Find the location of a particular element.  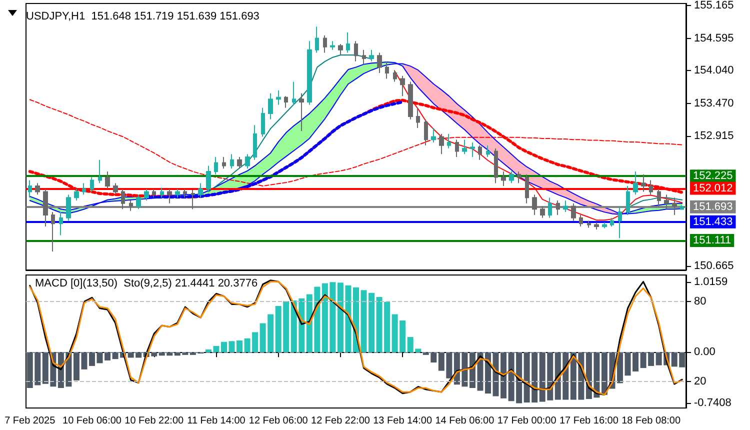

y-tick-label: 154.040 is located at coordinates (714, 70).